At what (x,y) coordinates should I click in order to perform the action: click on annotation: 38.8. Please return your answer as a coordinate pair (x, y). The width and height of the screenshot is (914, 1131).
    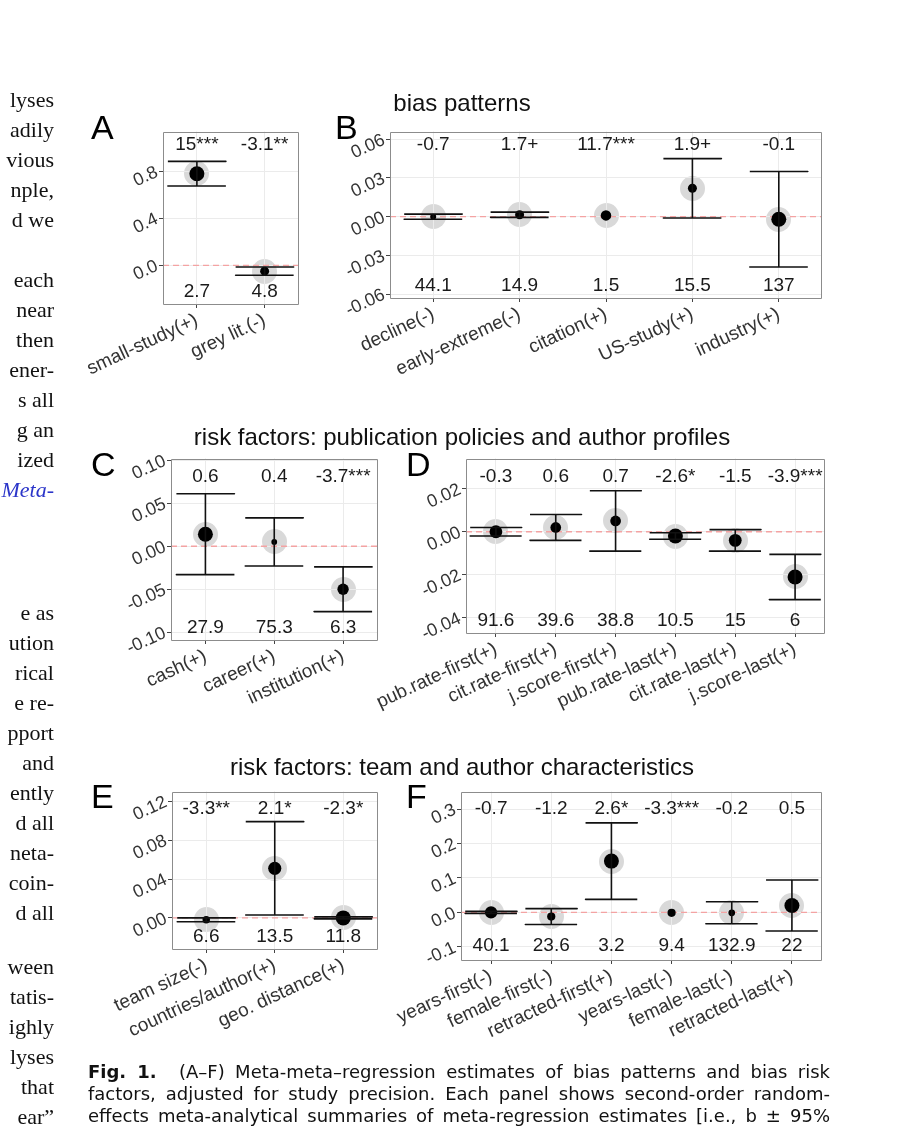
    Looking at the image, I should click on (616, 620).